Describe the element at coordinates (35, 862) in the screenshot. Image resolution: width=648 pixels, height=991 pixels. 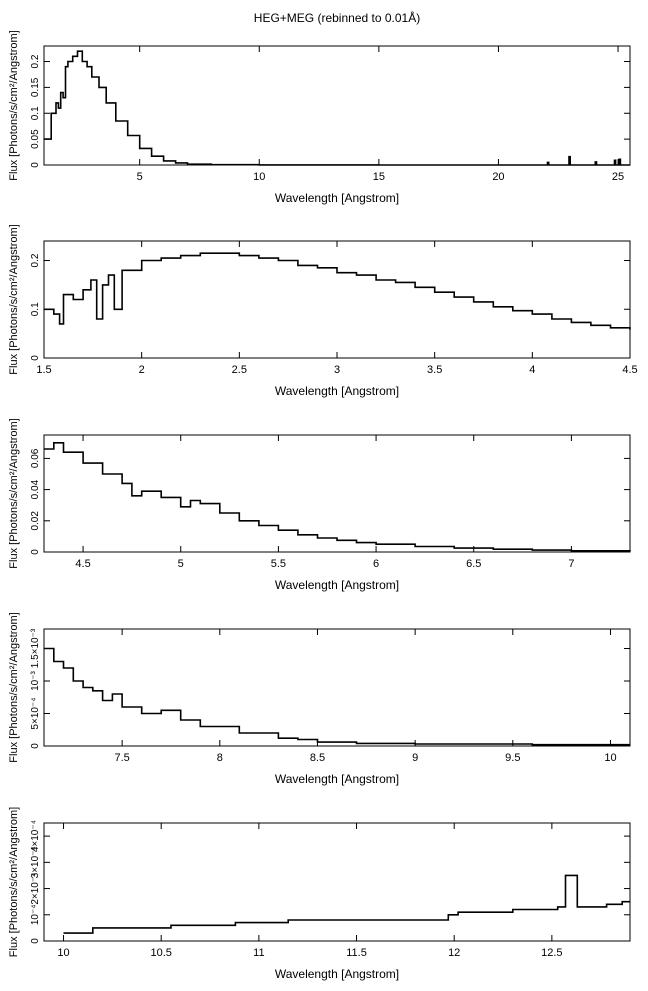
I see `y-tick-label: 3×10⁻⁴` at that location.